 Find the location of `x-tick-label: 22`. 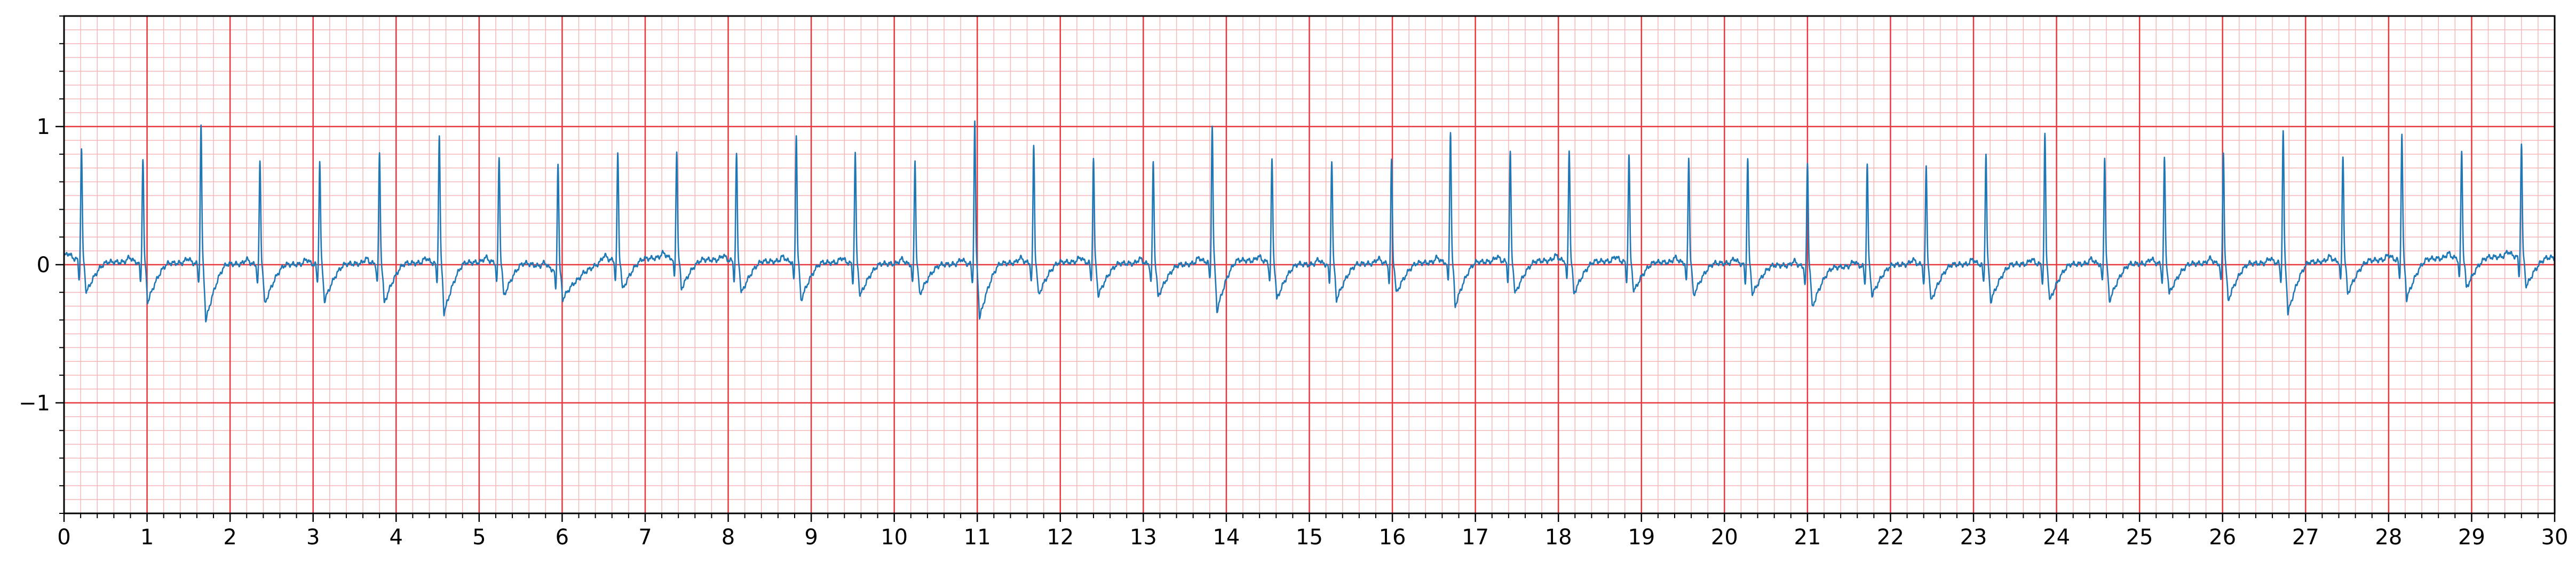

x-tick-label: 22 is located at coordinates (1890, 537).